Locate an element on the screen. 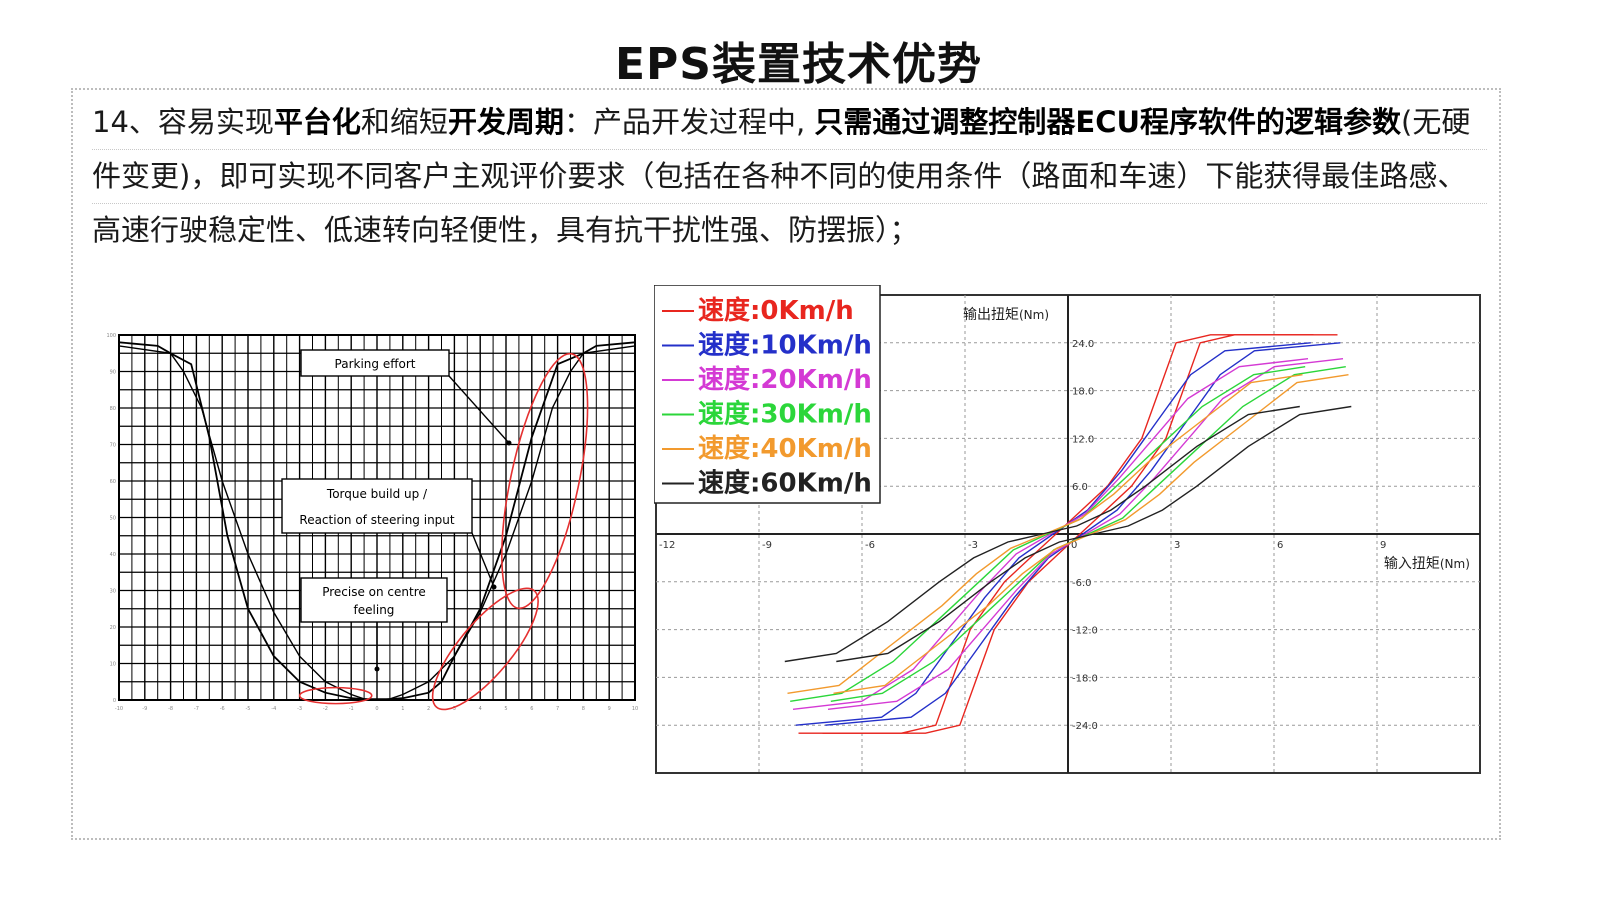  right-x-tick-label: 3 is located at coordinates (1177, 545).